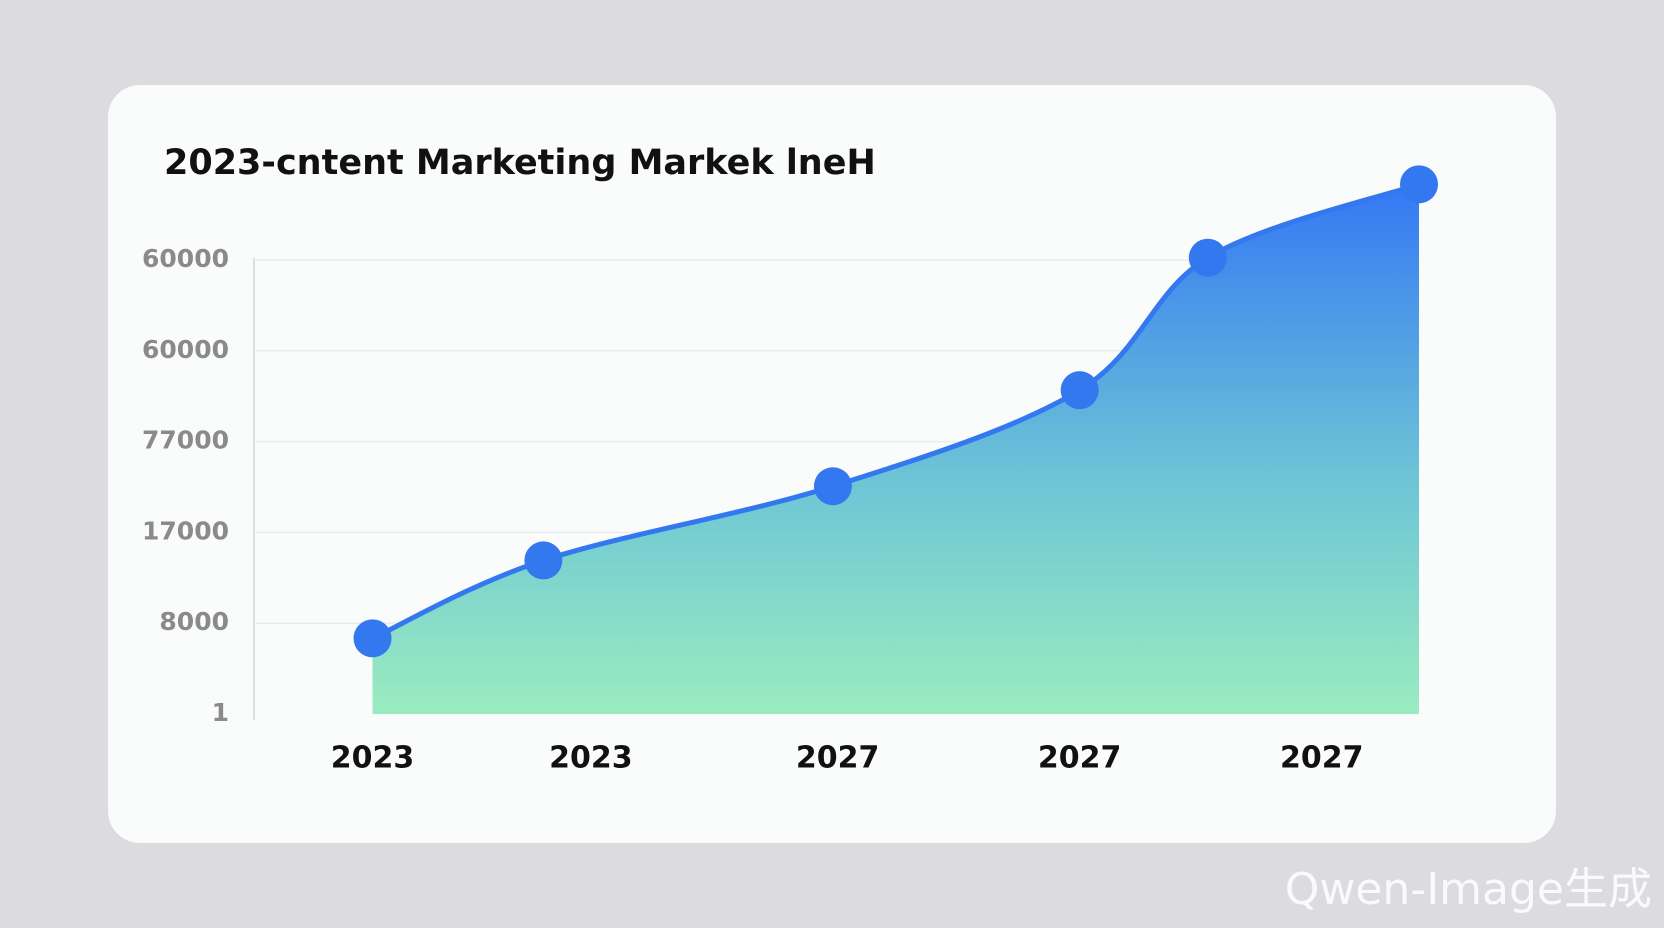 Image resolution: width=1664 pixels, height=928 pixels. I want to click on watermark: Qwen-Image生成, so click(1468, 889).